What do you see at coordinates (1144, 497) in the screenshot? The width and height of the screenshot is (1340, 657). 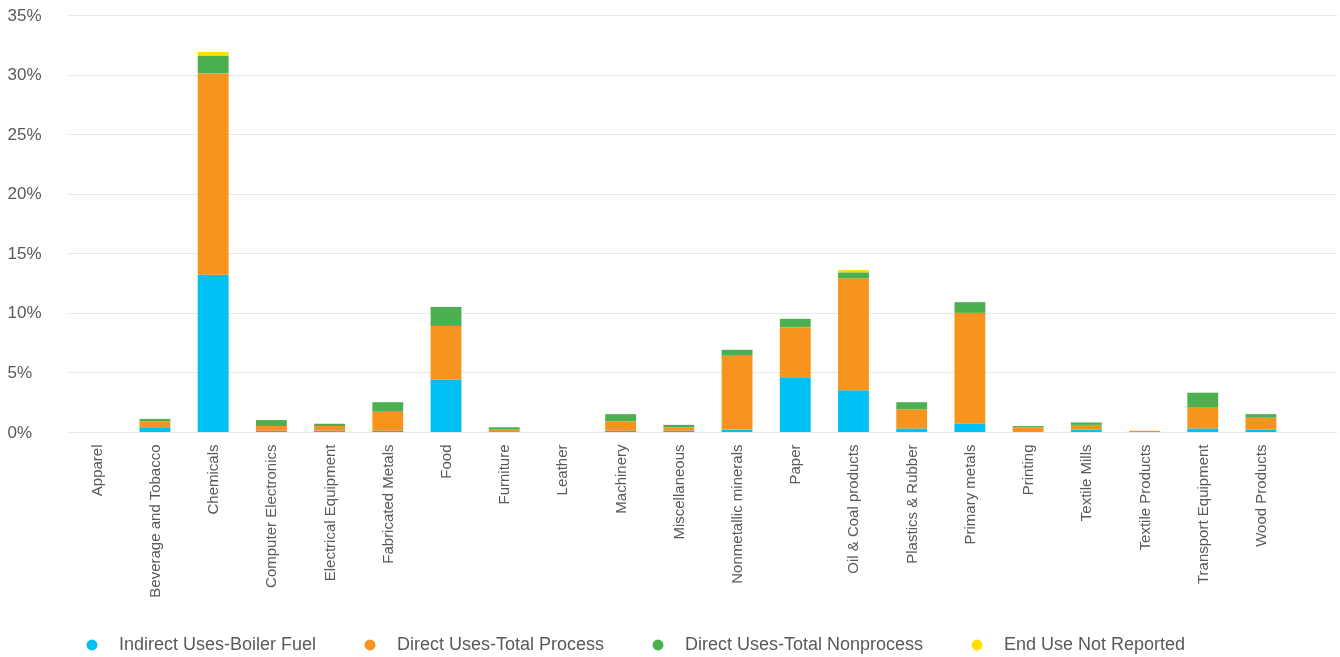 I see `x-tick-label: Textile Products` at bounding box center [1144, 497].